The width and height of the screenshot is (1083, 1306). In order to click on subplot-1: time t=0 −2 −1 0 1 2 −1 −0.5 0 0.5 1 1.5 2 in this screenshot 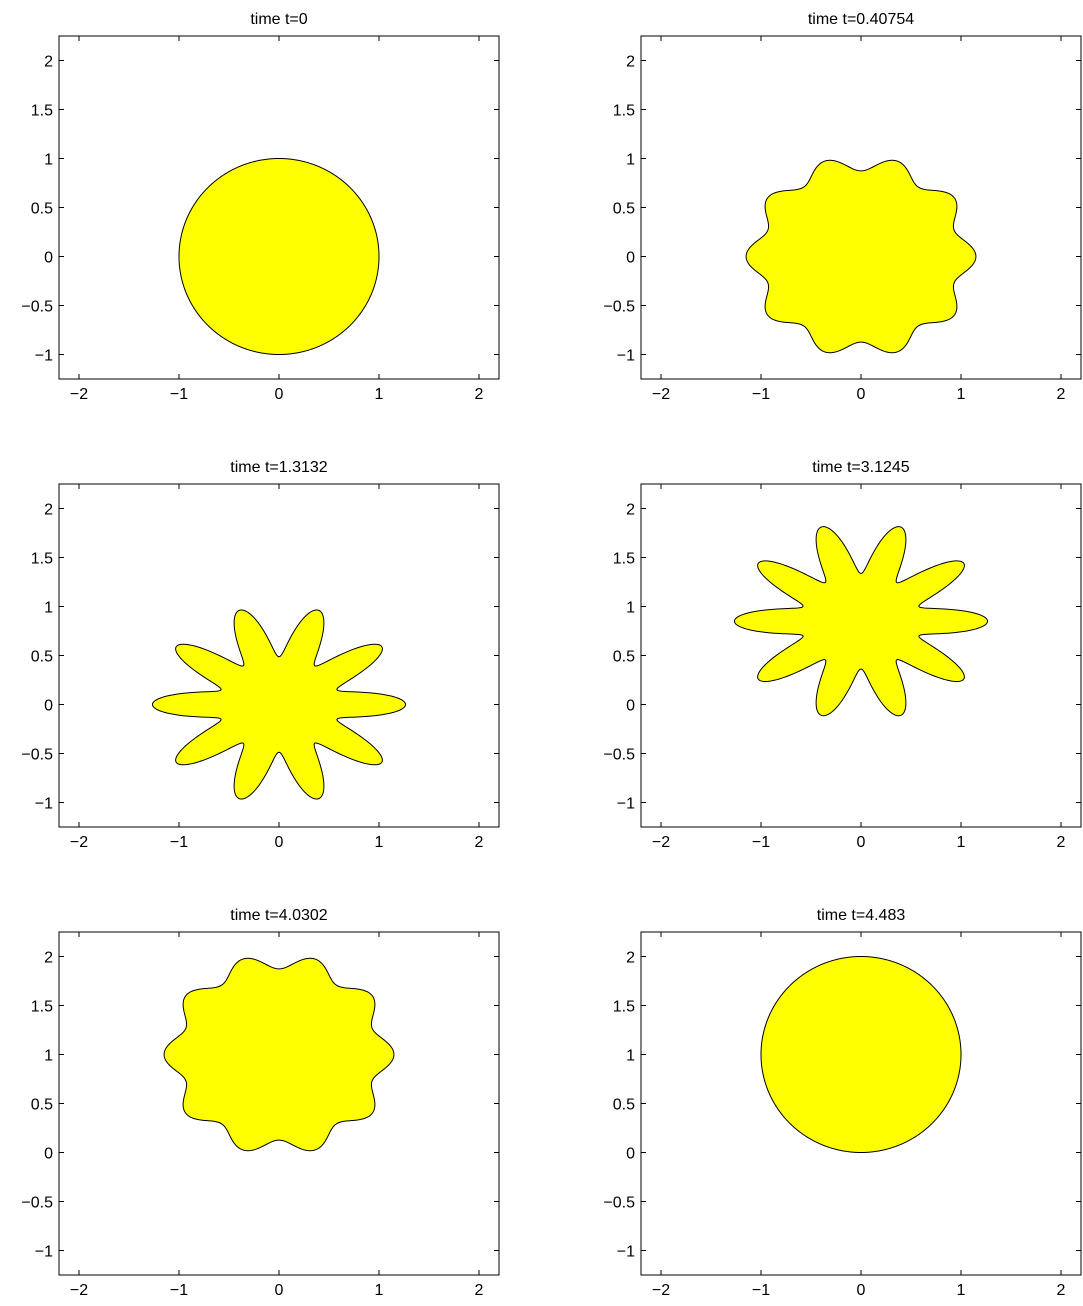, I will do `click(260, 207)`.